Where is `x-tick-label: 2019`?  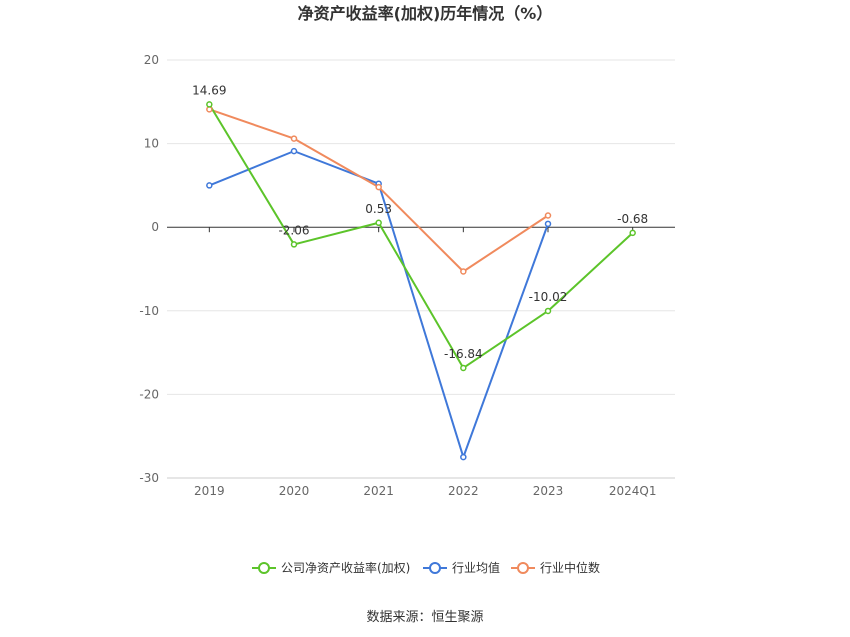
x-tick-label: 2019 is located at coordinates (209, 491).